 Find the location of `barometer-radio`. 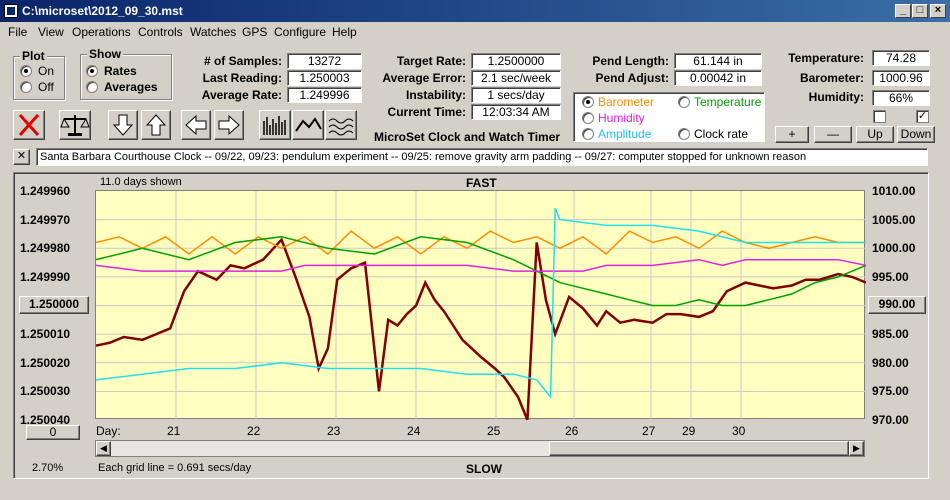

barometer-radio is located at coordinates (588, 102).